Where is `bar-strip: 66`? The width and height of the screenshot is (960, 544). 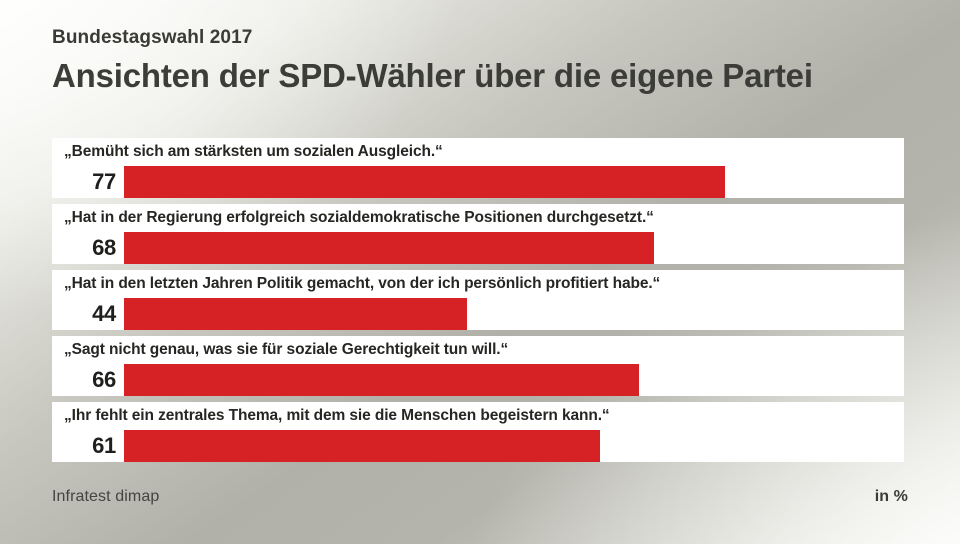 bar-strip: 66 is located at coordinates (478, 380).